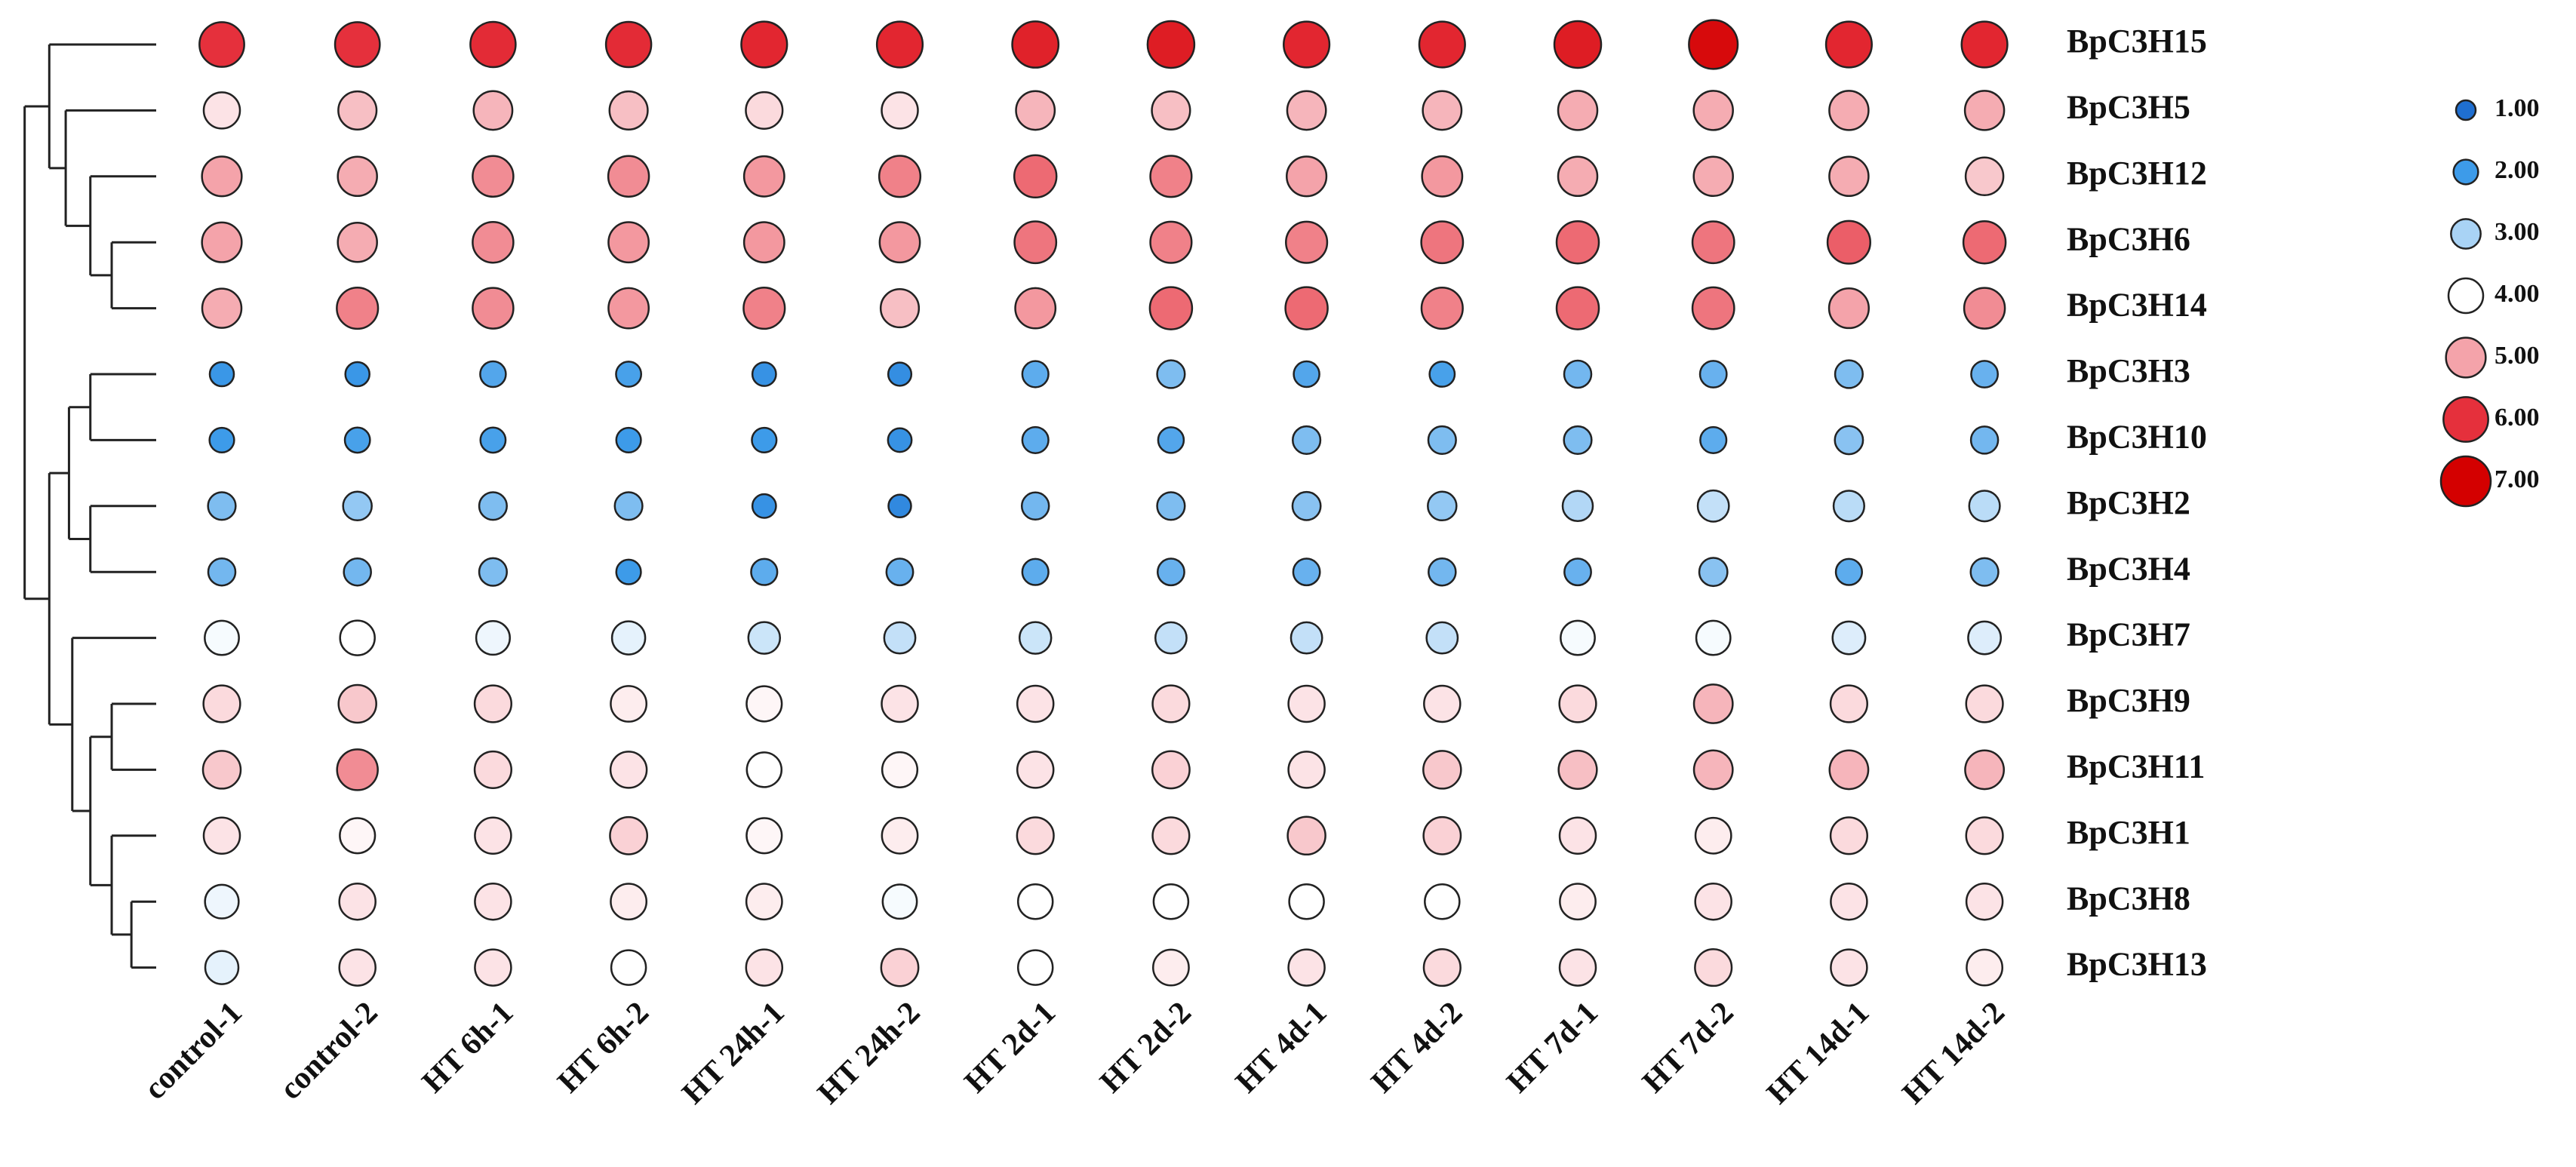 This screenshot has width=2576, height=1167. Describe the element at coordinates (1552, 1047) in the screenshot. I see `sample-label: HT 7d-1` at that location.